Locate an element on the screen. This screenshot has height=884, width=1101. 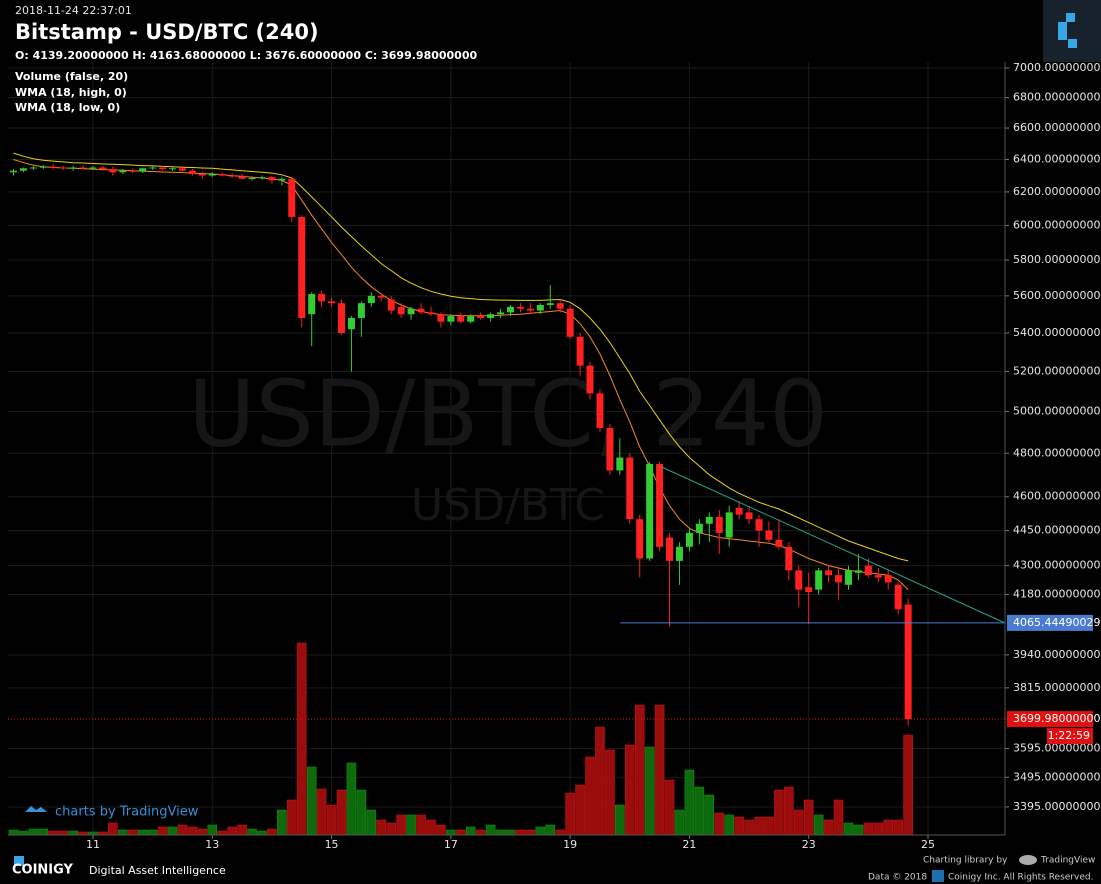
x-tick-label: 13 is located at coordinates (212, 844).